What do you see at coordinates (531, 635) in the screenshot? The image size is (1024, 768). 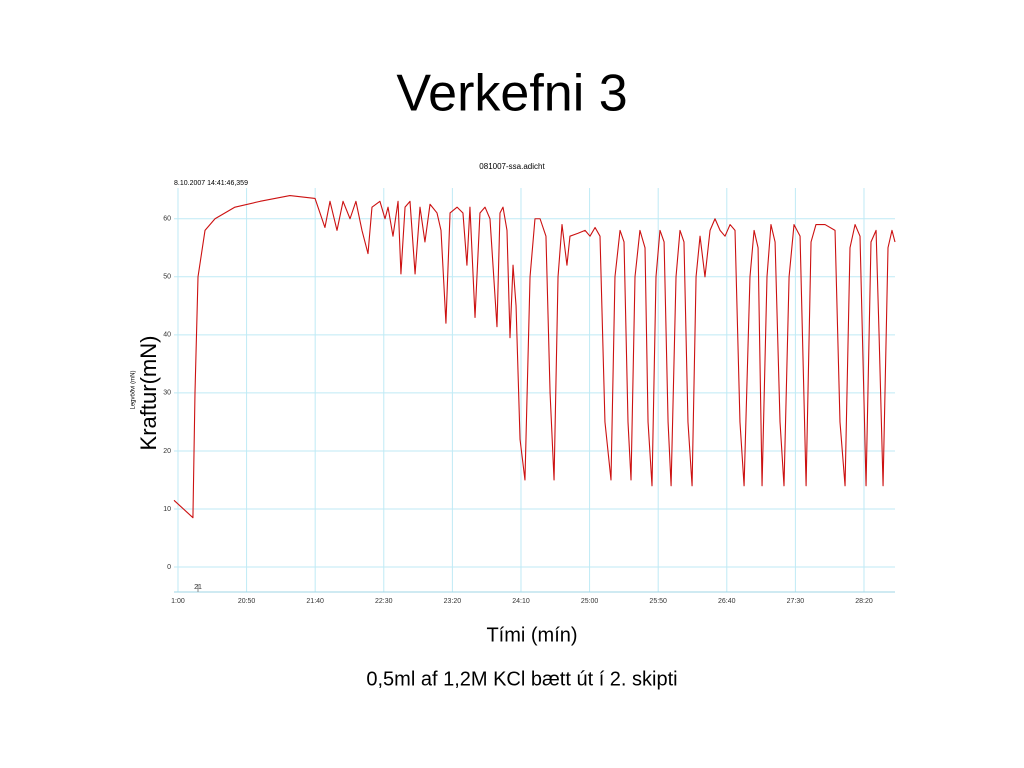 I see `x-axis-label: Tími (mín)` at bounding box center [531, 635].